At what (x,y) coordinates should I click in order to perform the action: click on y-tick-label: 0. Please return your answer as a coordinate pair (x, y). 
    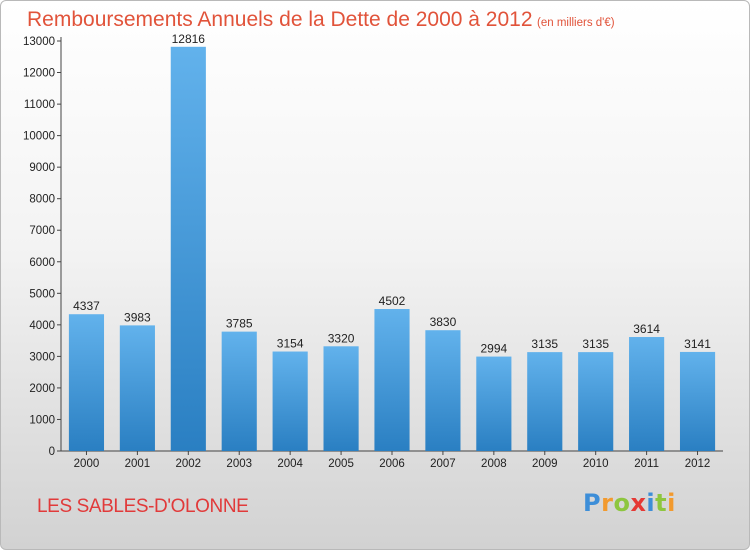
    Looking at the image, I should click on (52, 452).